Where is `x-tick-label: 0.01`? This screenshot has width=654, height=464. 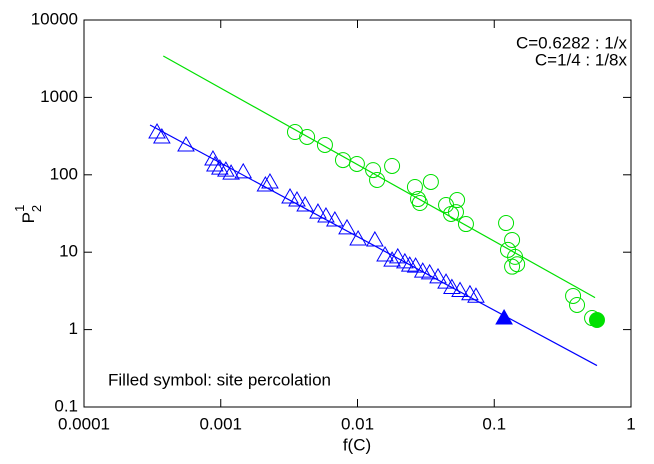
x-tick-label: 0.01 is located at coordinates (357, 423).